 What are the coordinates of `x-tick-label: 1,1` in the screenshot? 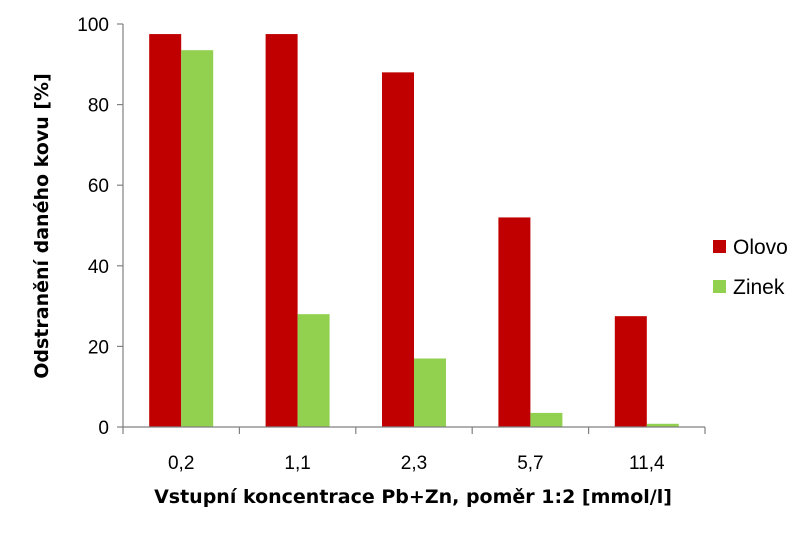 It's located at (297, 463).